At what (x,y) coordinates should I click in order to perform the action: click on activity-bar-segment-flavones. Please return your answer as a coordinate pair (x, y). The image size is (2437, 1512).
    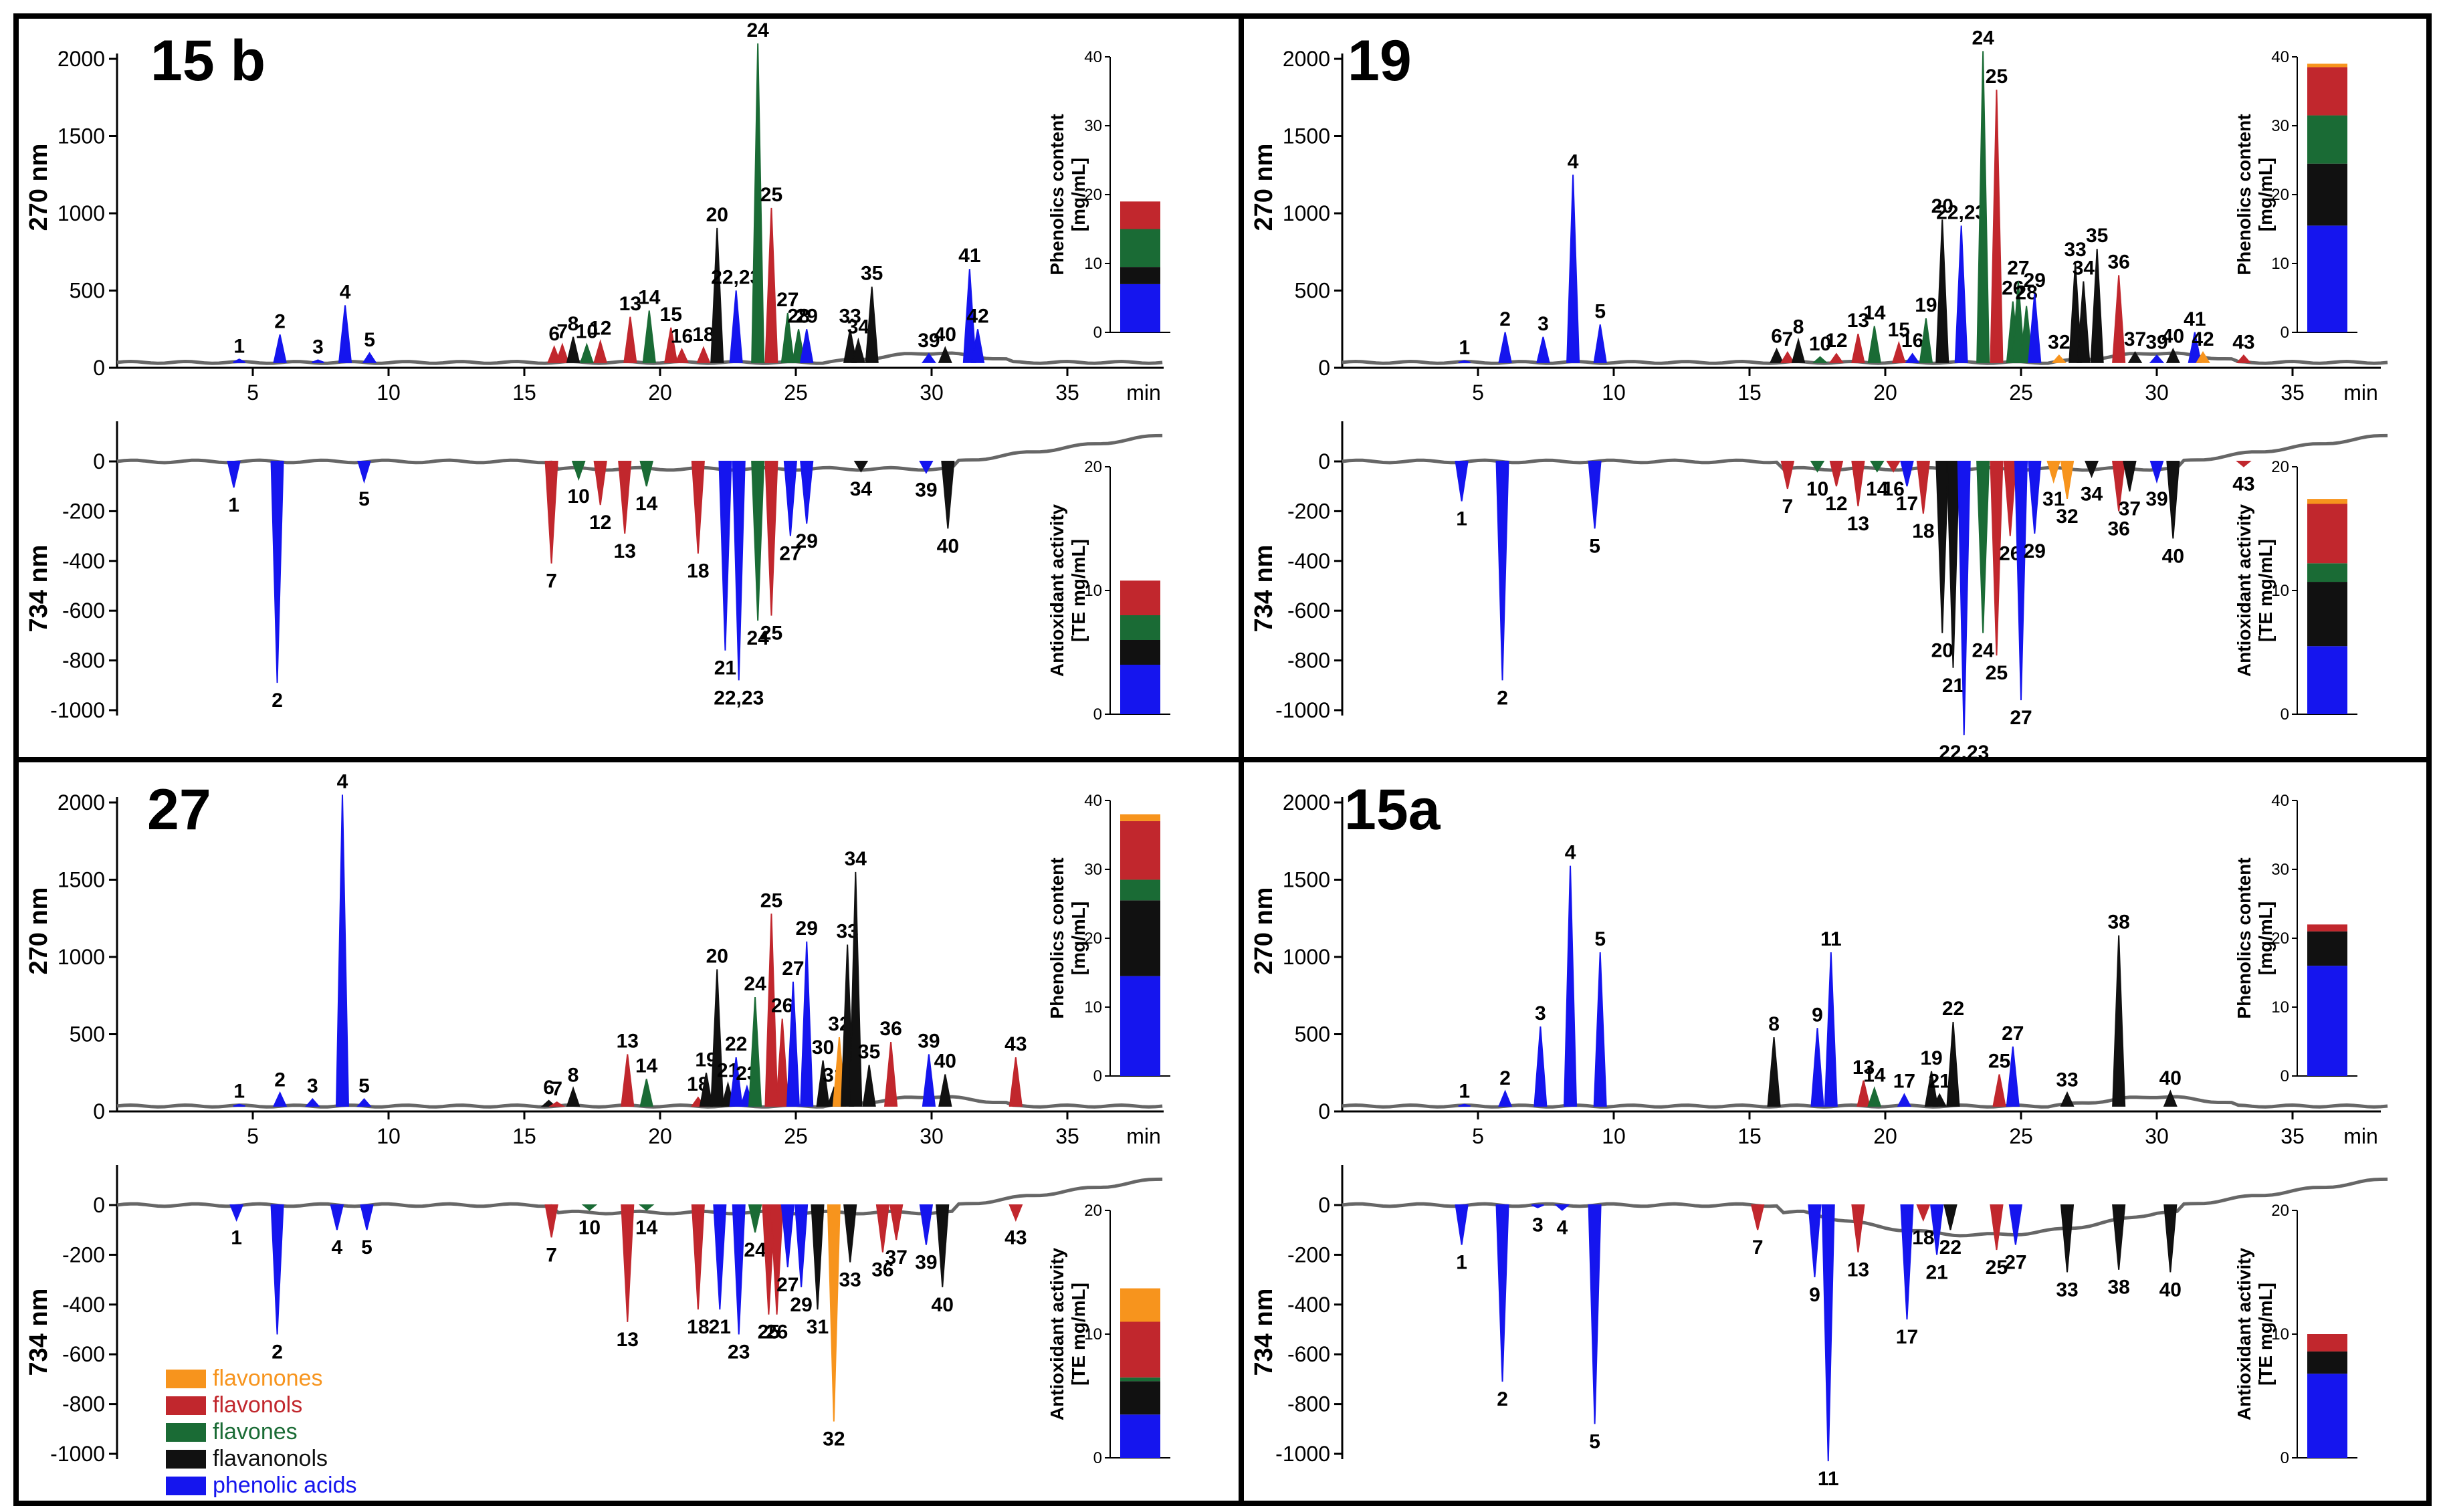
    Looking at the image, I should click on (1140, 1379).